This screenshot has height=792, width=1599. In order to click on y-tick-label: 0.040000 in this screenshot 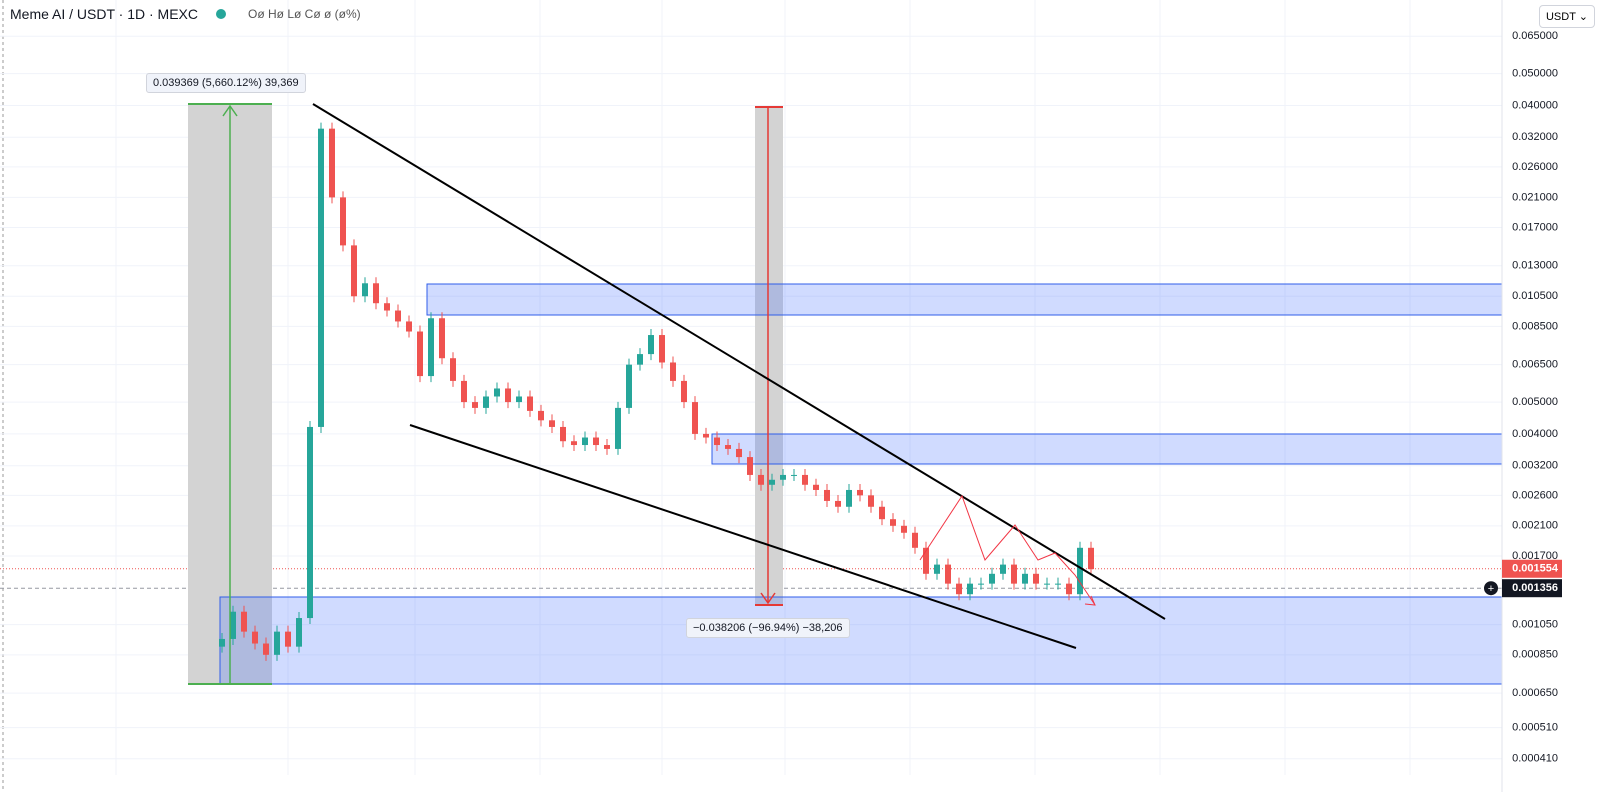, I will do `click(1535, 105)`.